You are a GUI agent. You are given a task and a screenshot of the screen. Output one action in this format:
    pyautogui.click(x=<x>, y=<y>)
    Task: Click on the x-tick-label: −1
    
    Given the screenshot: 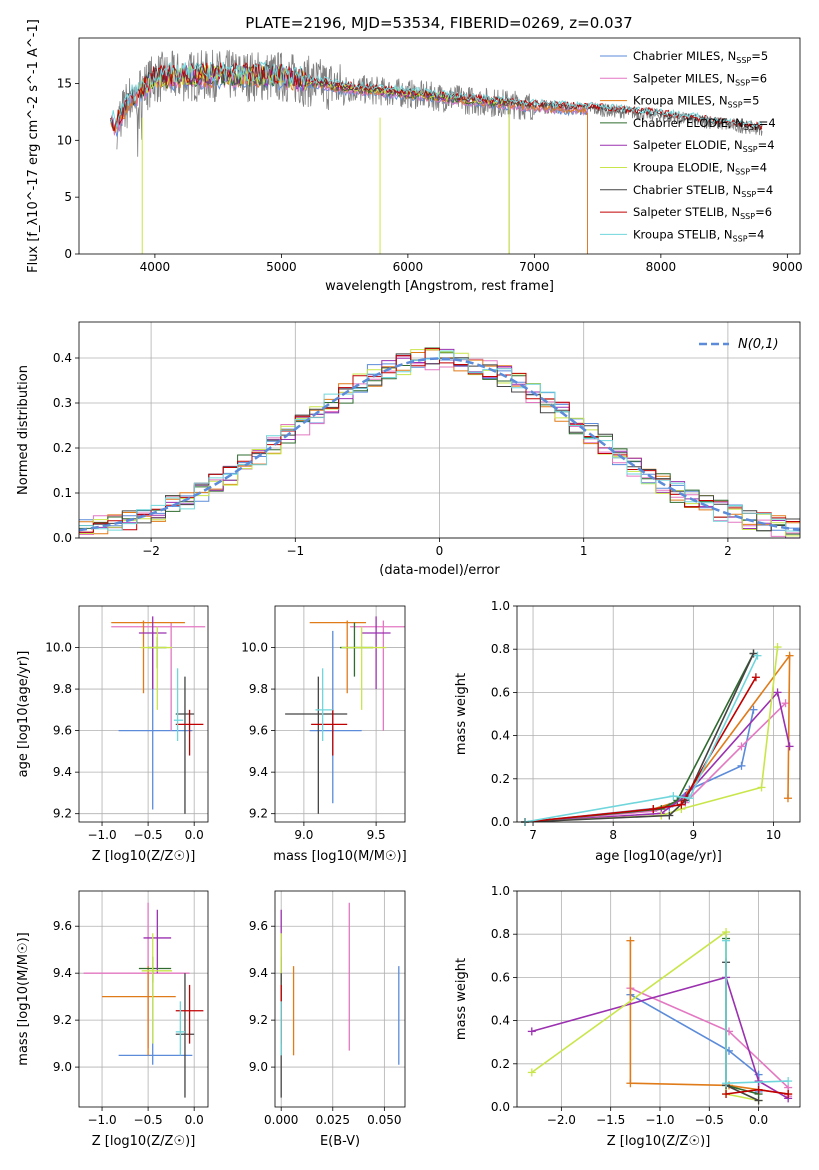 What is the action you would take?
    pyautogui.click(x=295, y=551)
    